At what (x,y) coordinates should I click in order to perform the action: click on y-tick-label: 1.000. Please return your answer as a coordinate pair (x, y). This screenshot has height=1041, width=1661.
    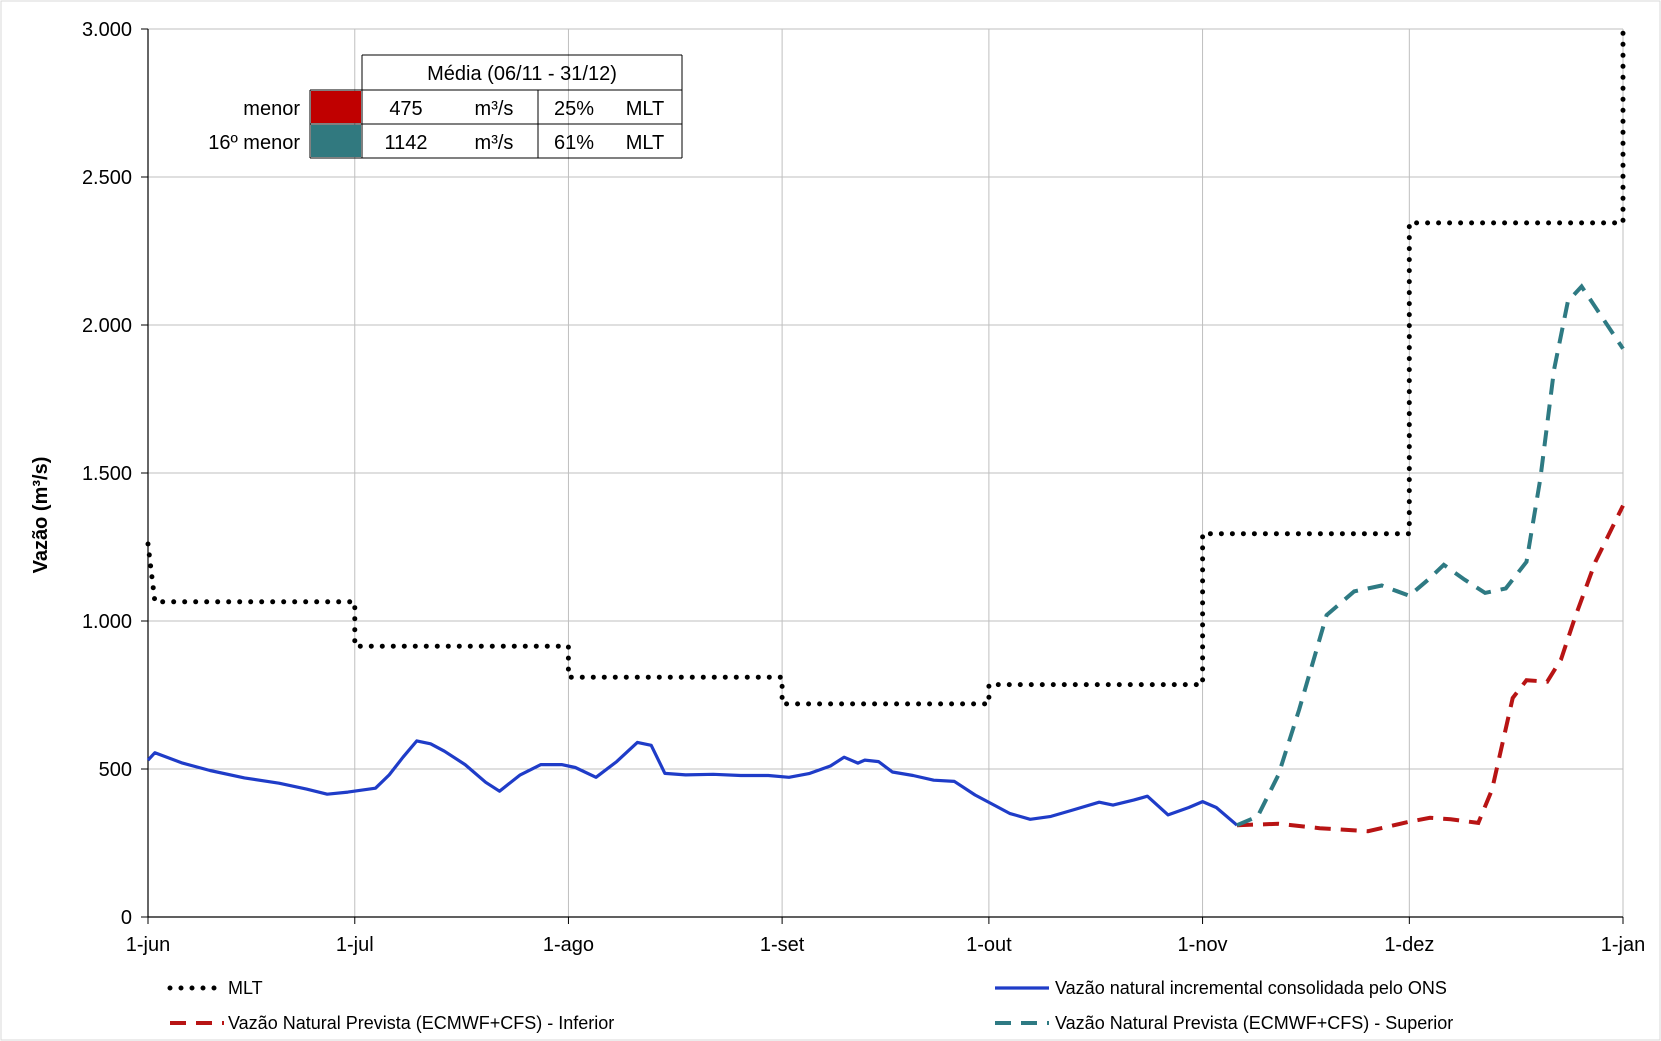
    Looking at the image, I should click on (107, 622).